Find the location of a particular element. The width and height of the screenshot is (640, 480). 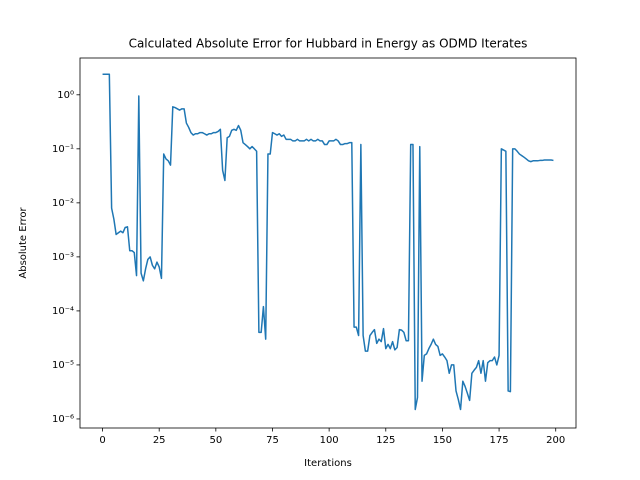

y-tick-label: 10⁻⁴ is located at coordinates (63, 311).